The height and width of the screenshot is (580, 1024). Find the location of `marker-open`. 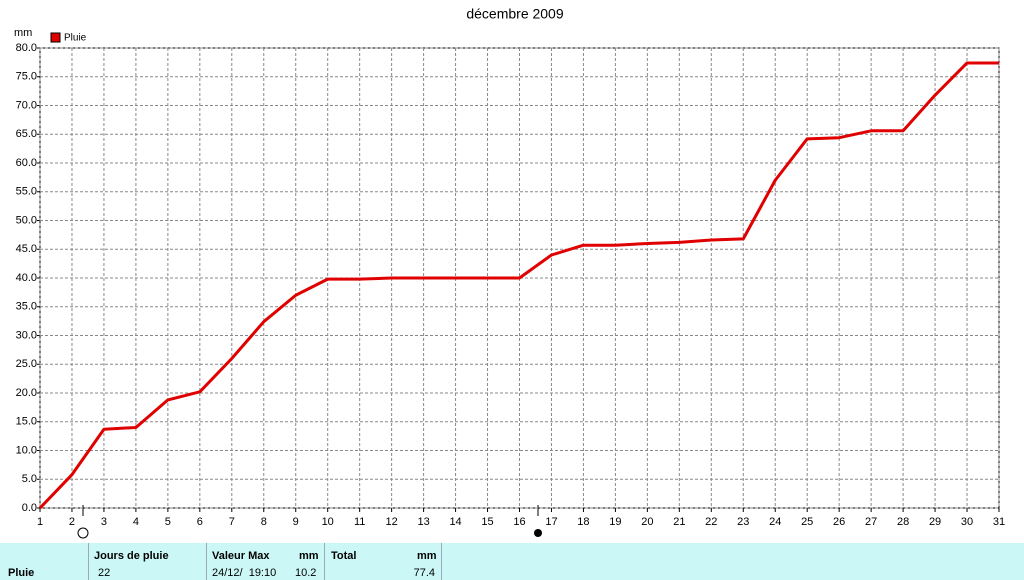

marker-open is located at coordinates (83, 533).